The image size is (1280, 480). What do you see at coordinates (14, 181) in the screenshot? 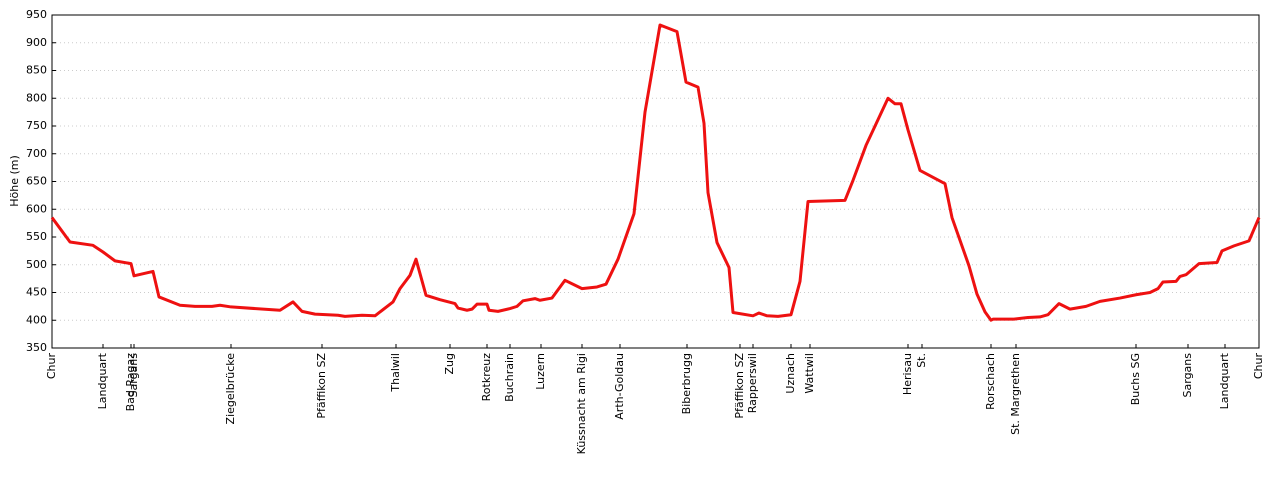
I see `y-axis-label: Höhe (m)` at bounding box center [14, 181].